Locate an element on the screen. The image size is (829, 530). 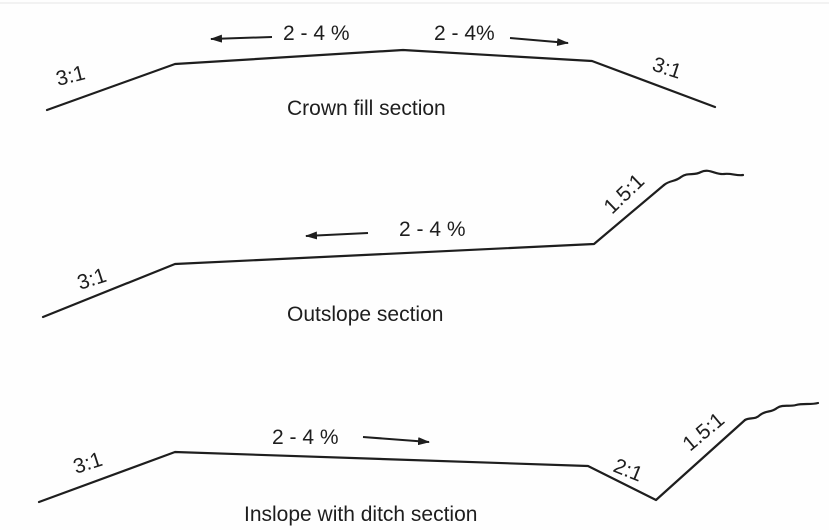
inslope-grade-arrow is located at coordinates (396, 439).